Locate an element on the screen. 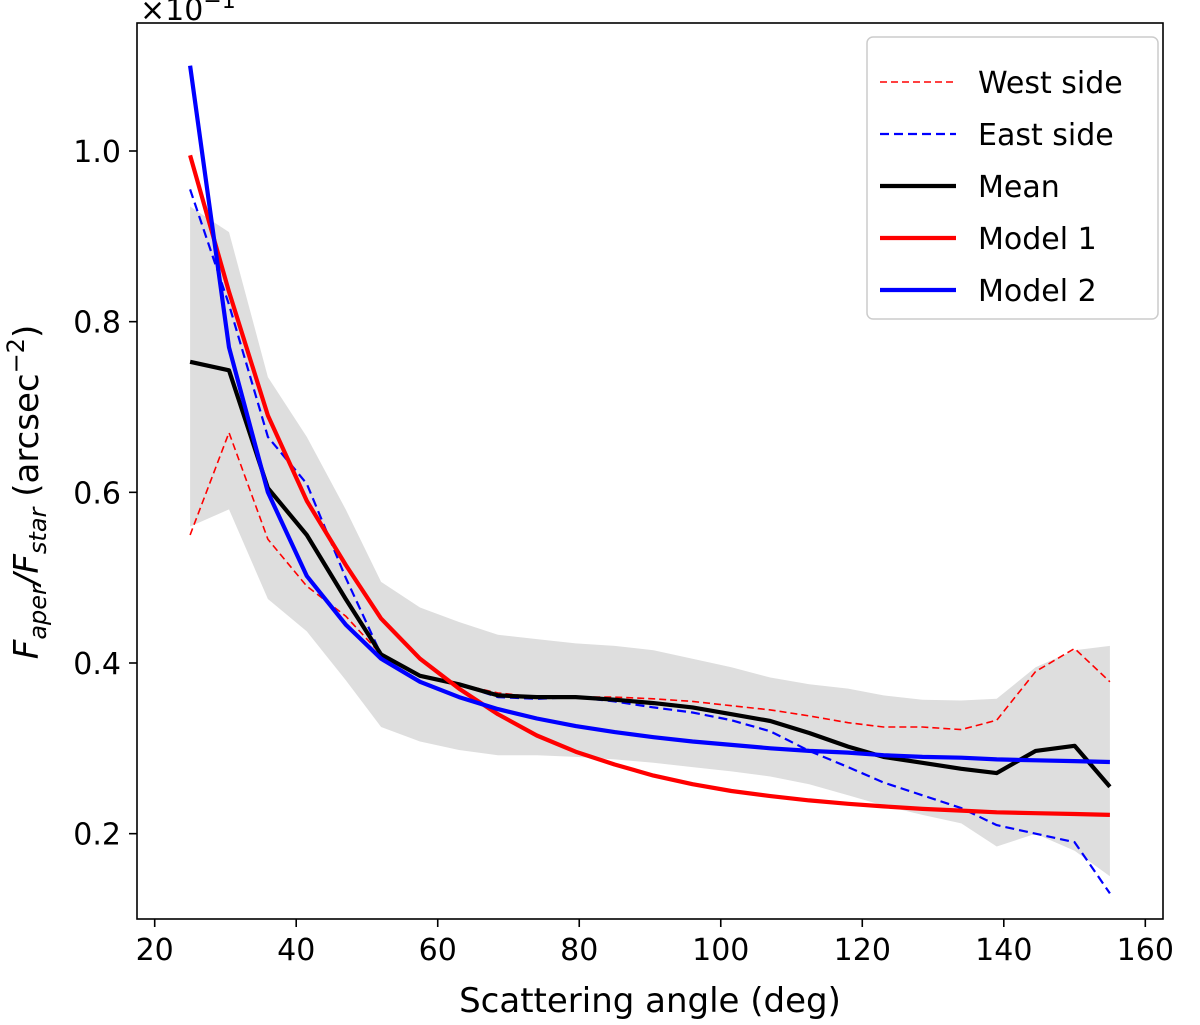 The height and width of the screenshot is (1025, 1200). y-tick-label: 0.4 is located at coordinates (97, 664).